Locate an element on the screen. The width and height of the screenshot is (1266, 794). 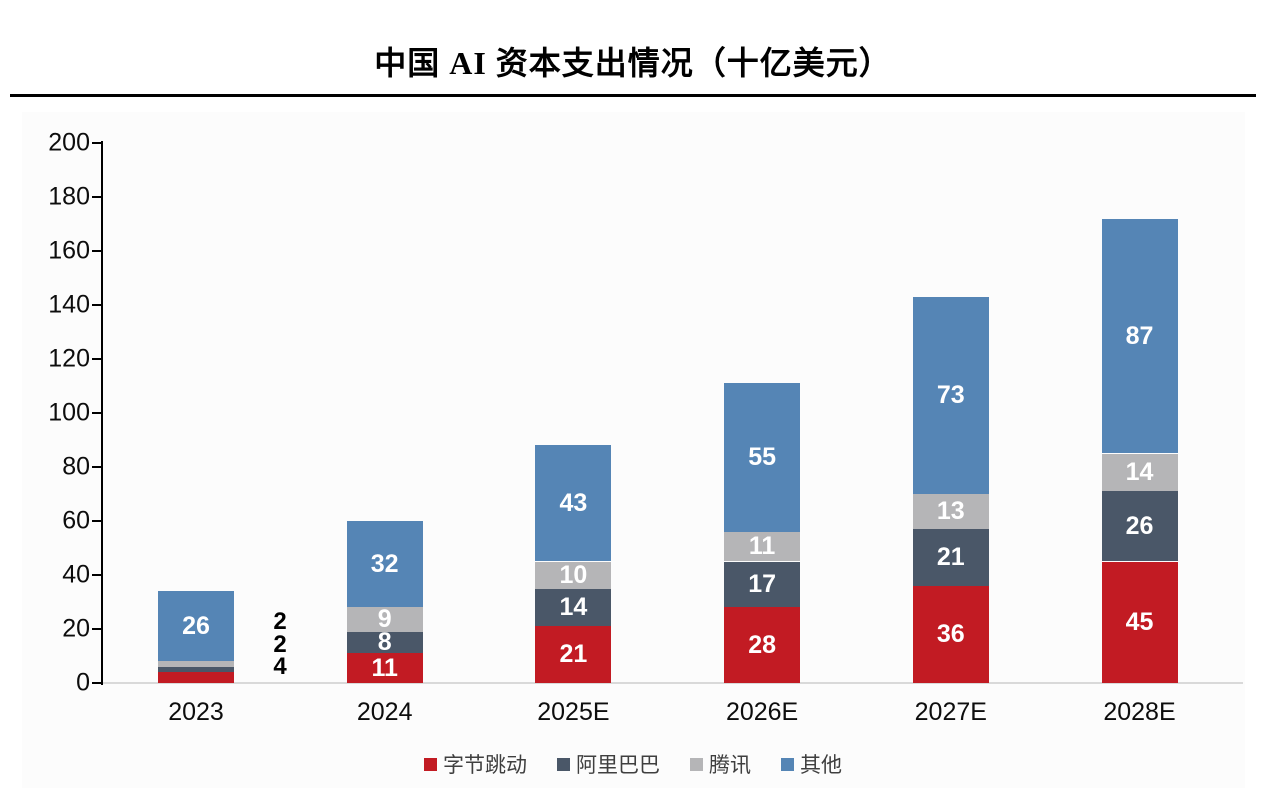
y-tick-label: 20 is located at coordinates (76, 628).